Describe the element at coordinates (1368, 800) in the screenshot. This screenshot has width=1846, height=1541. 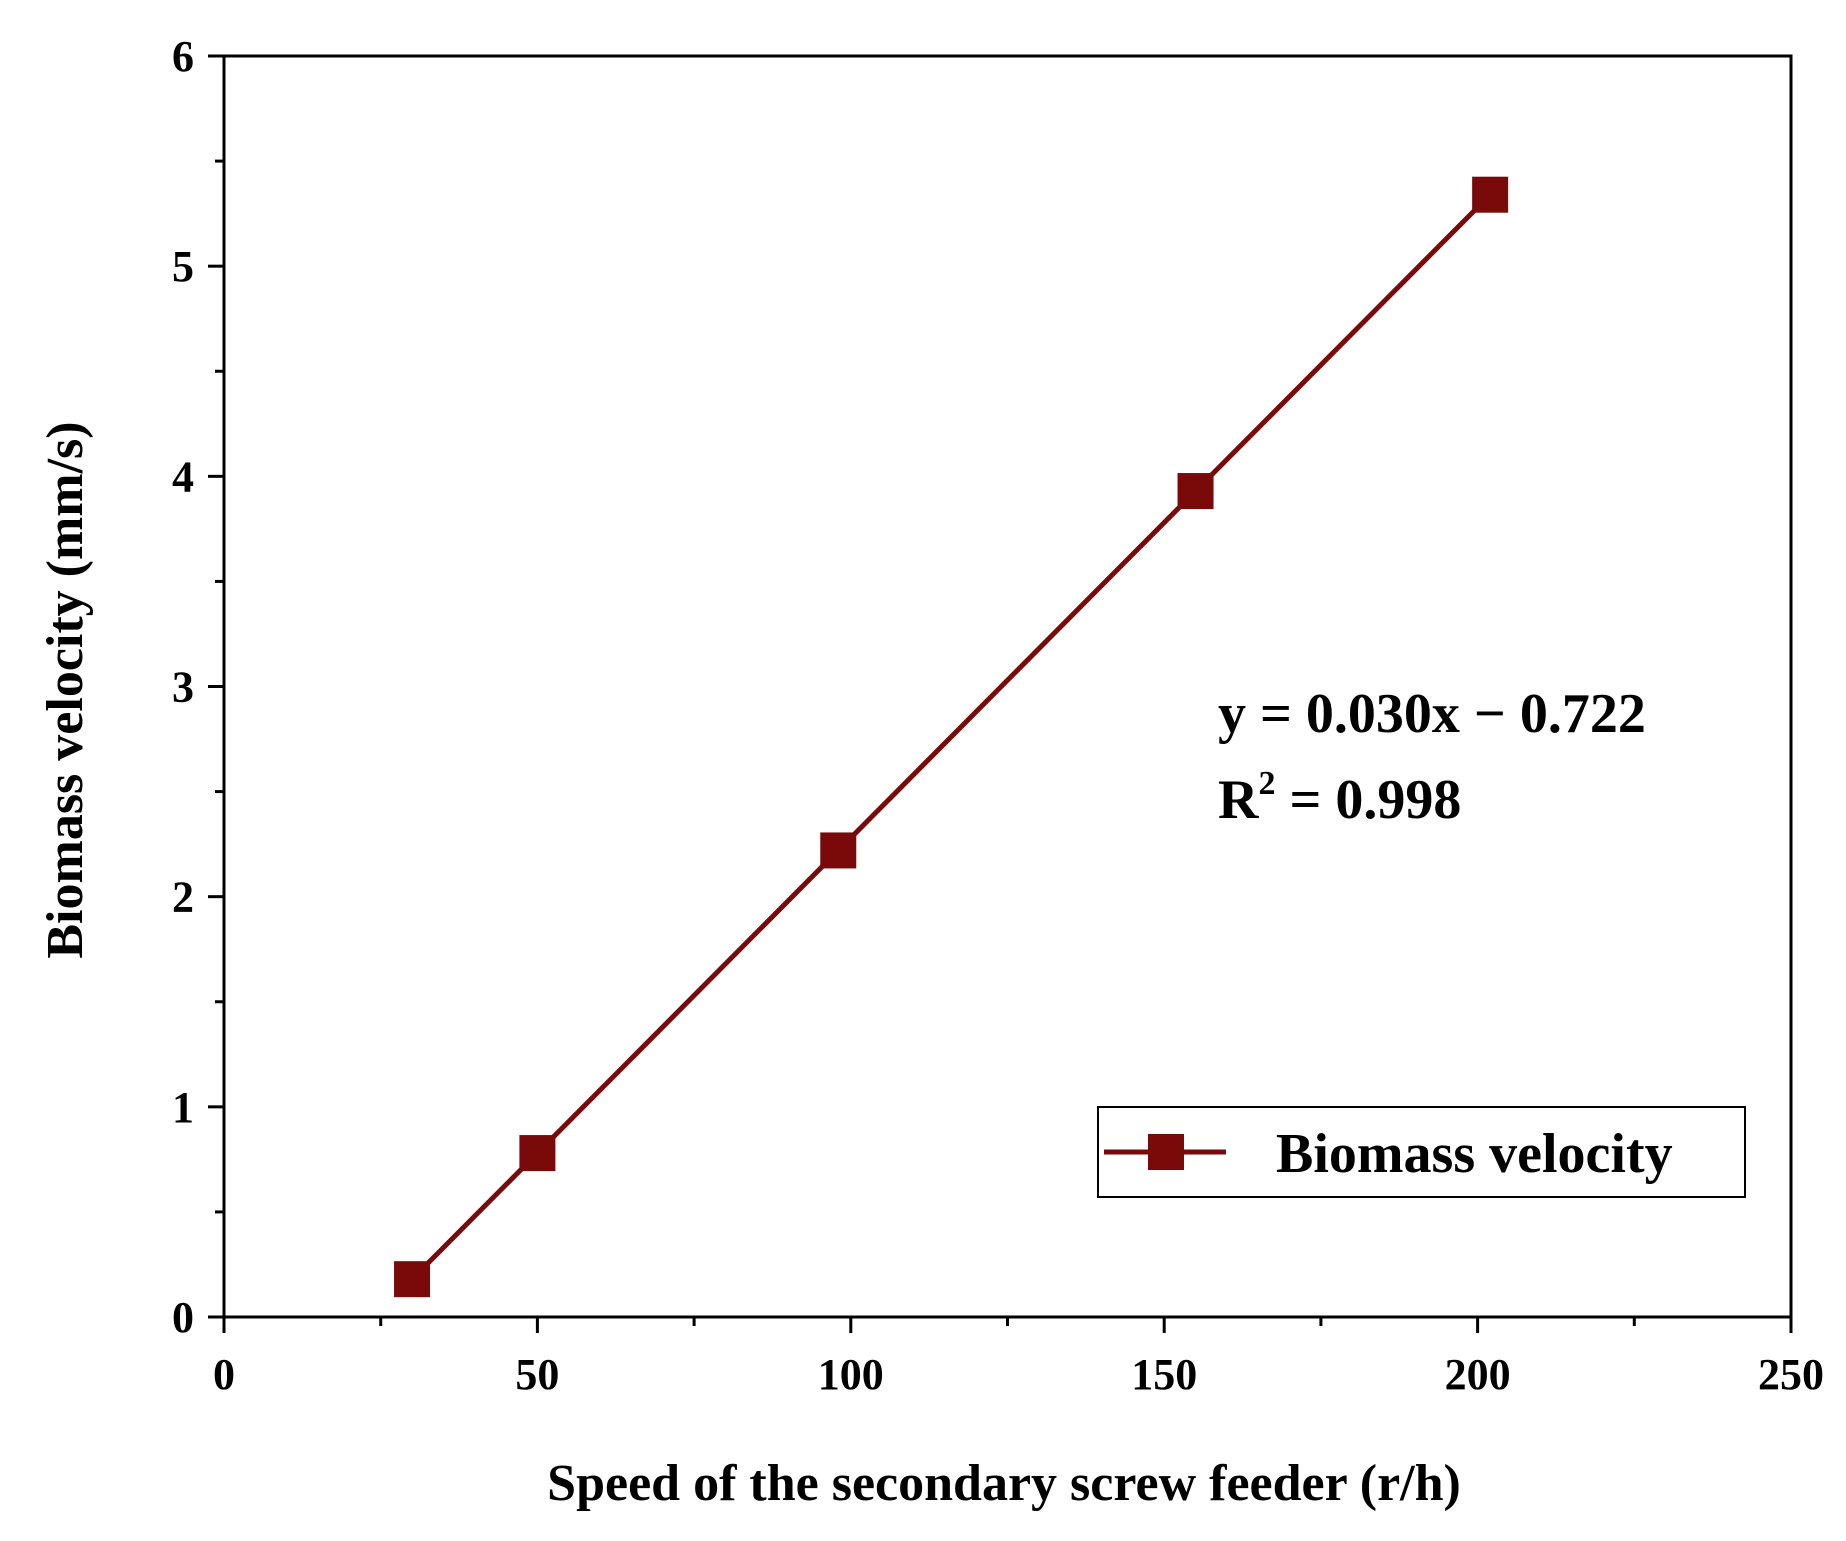
I see `r-squared-value: = 0.998` at that location.